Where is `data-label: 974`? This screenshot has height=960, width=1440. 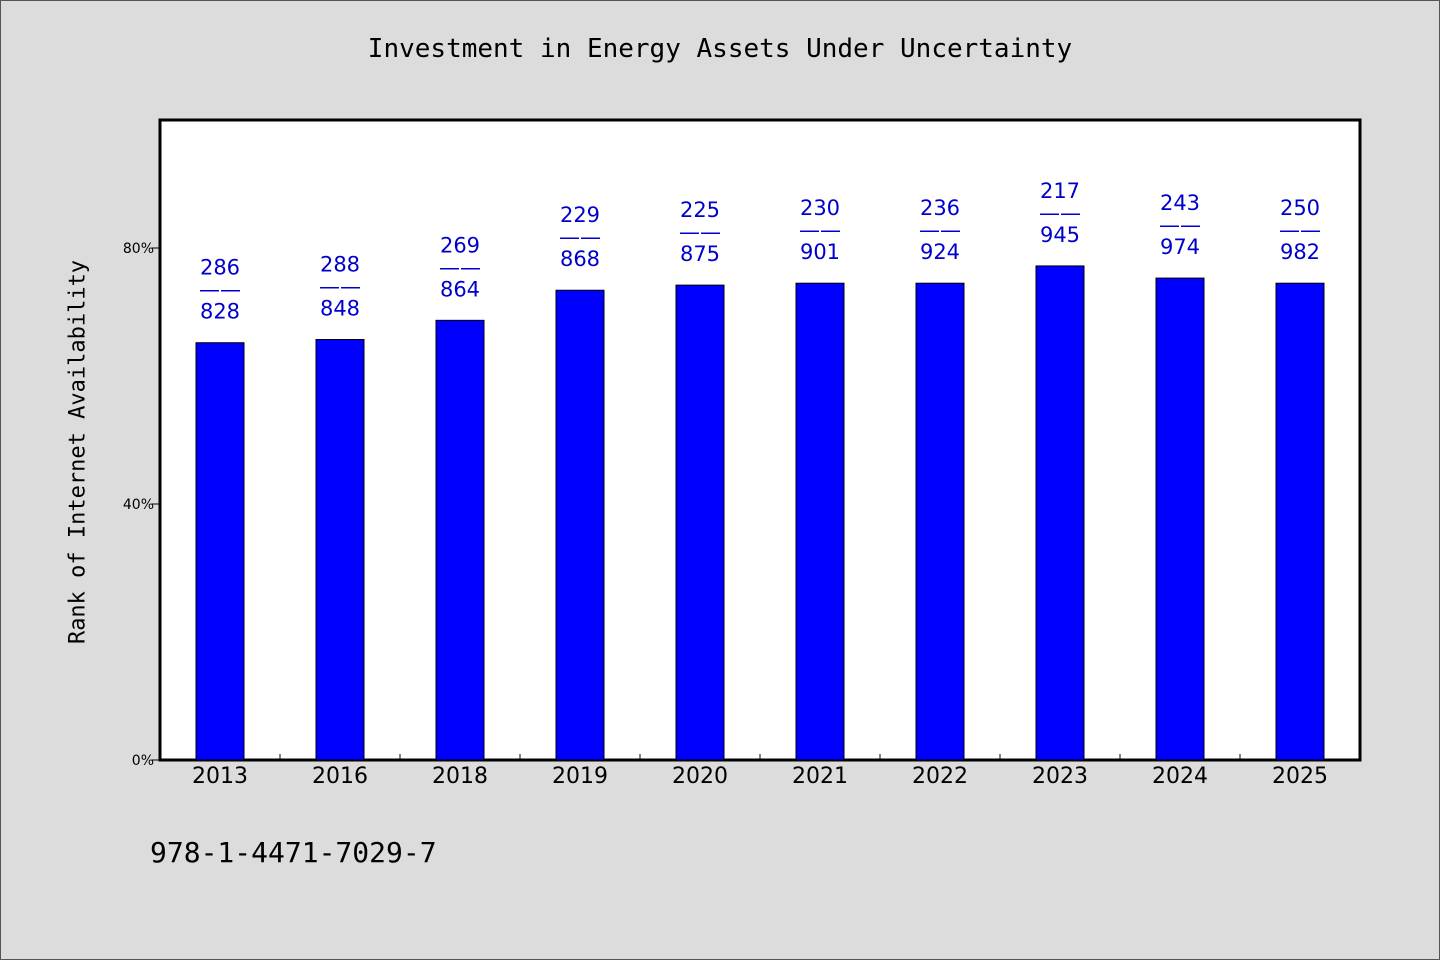
data-label: 974 is located at coordinates (1180, 247).